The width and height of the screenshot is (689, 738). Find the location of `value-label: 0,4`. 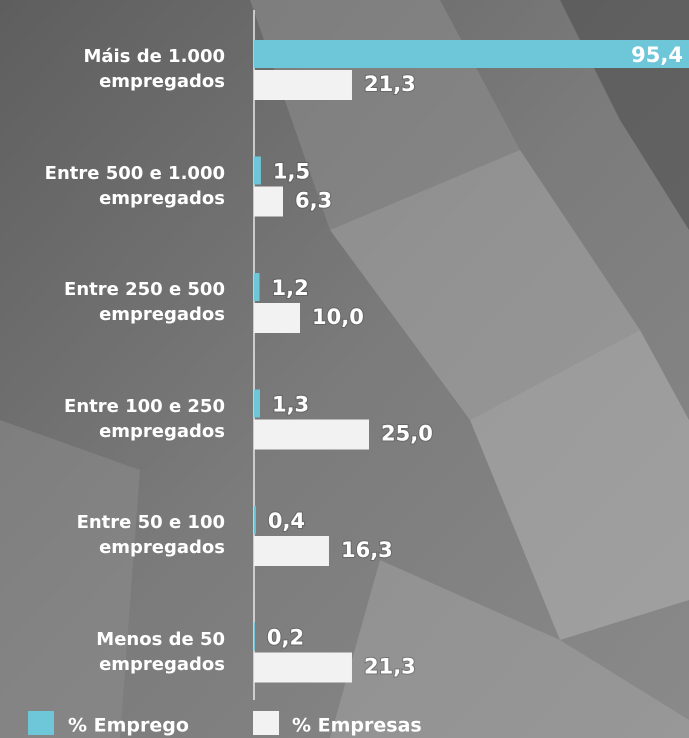

value-label: 0,4 is located at coordinates (286, 521).